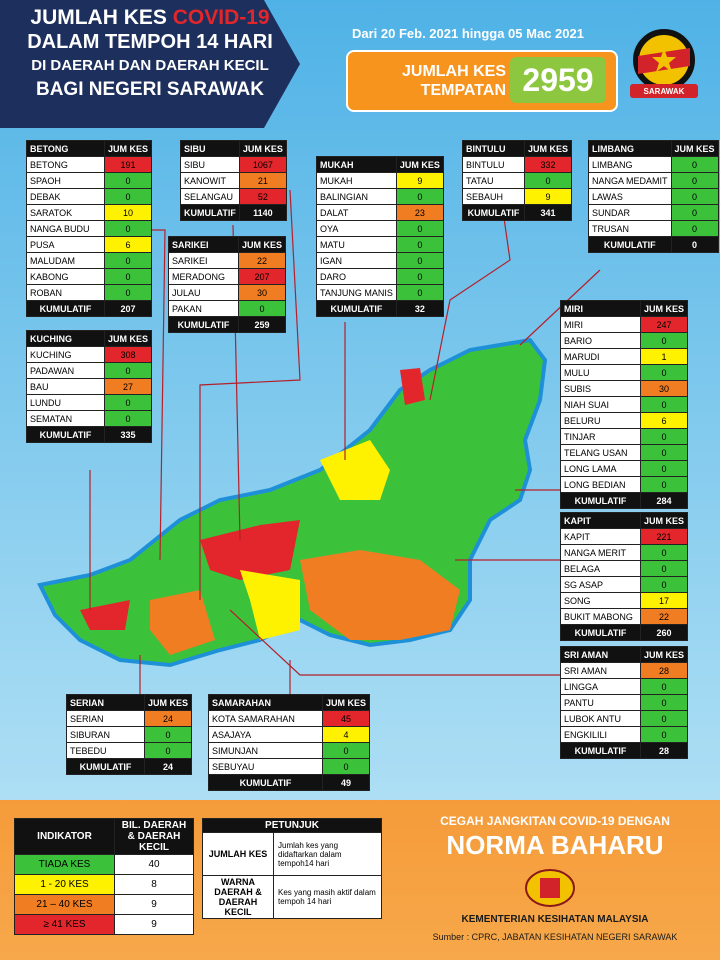 This screenshot has height=960, width=720. What do you see at coordinates (65, 228) in the screenshot?
I see `subdistrict-name: NANGA BUDU` at bounding box center [65, 228].